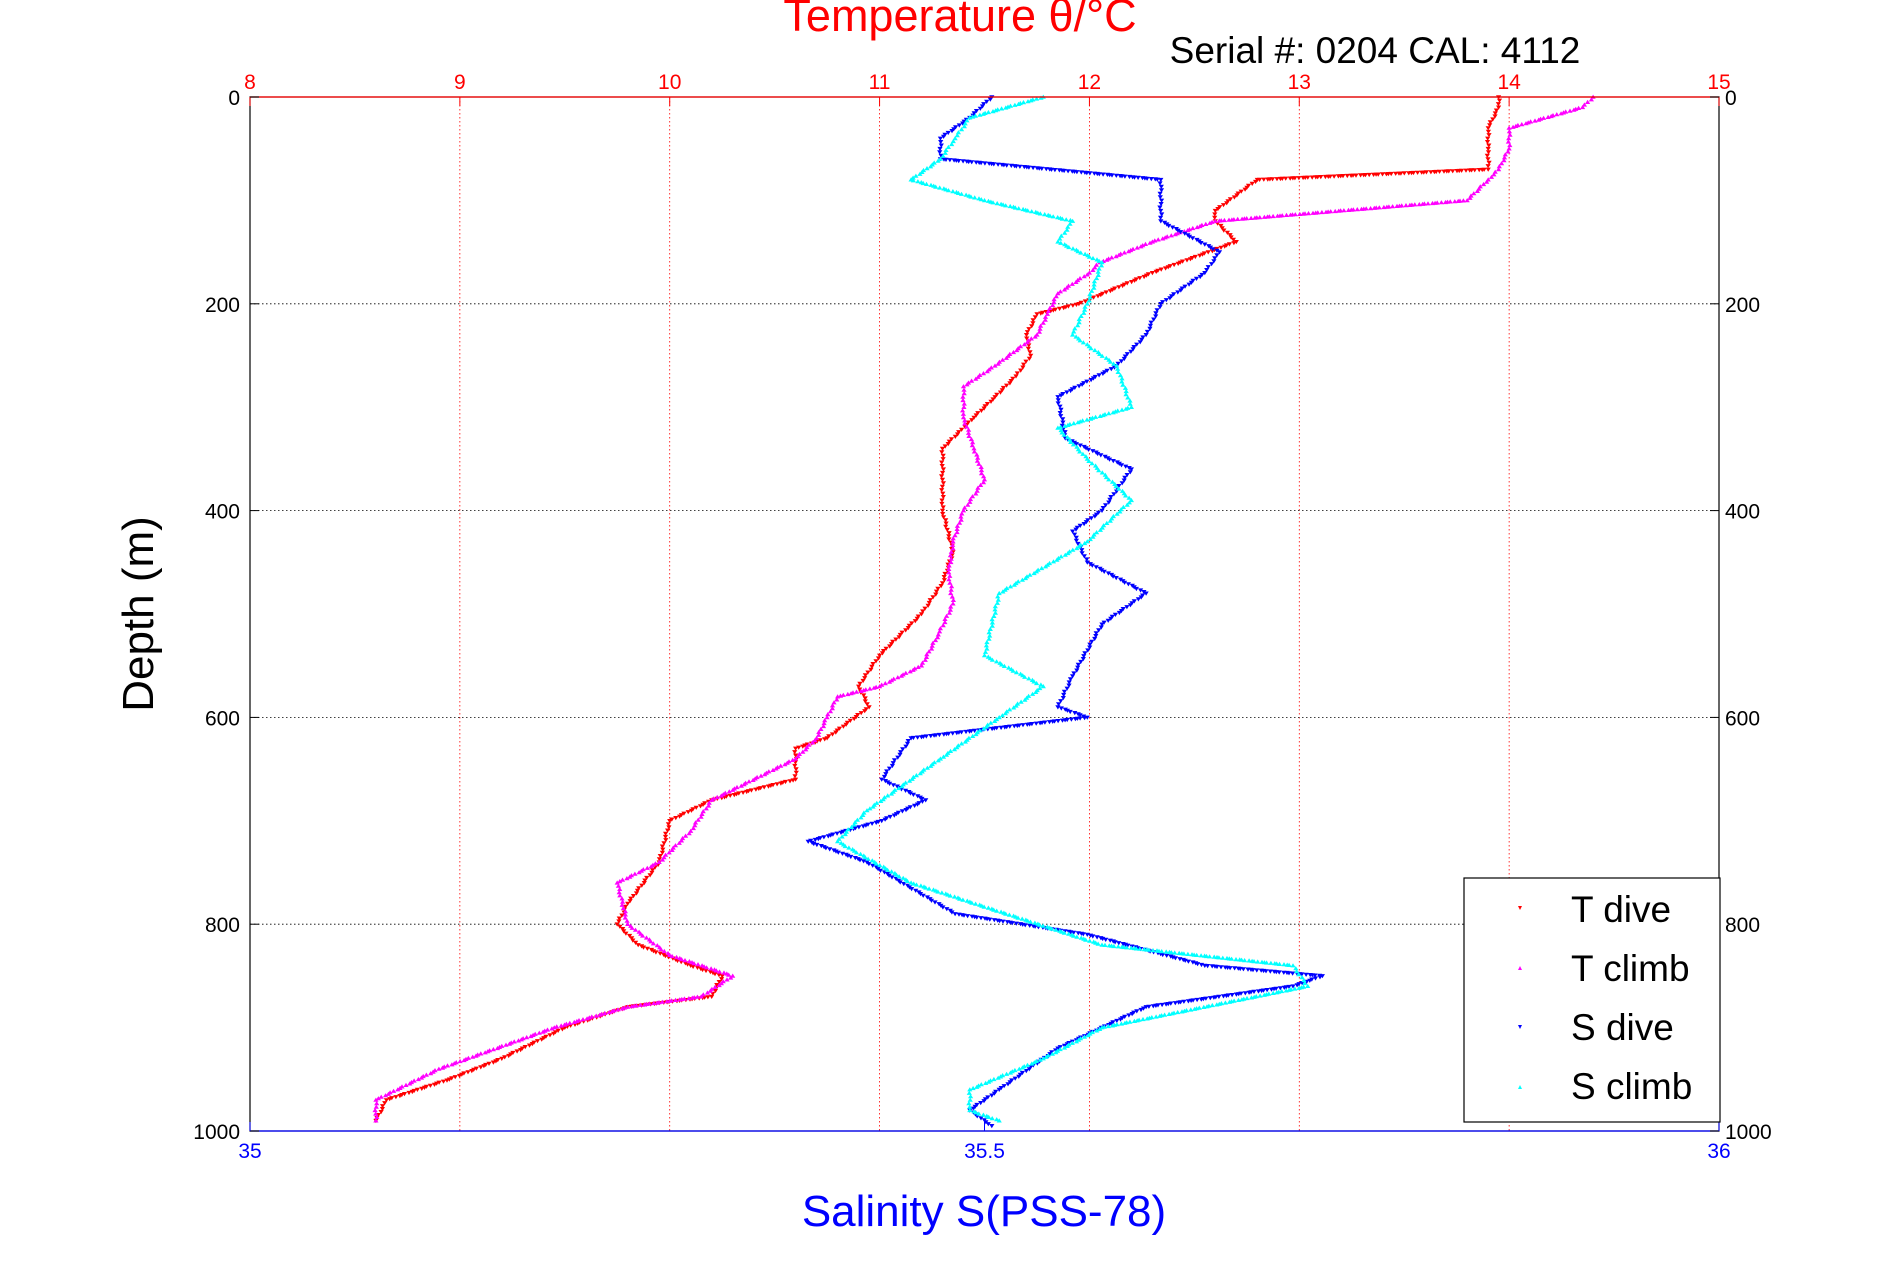  I want to click on top-axis-tick-label: 14, so click(1509, 82).